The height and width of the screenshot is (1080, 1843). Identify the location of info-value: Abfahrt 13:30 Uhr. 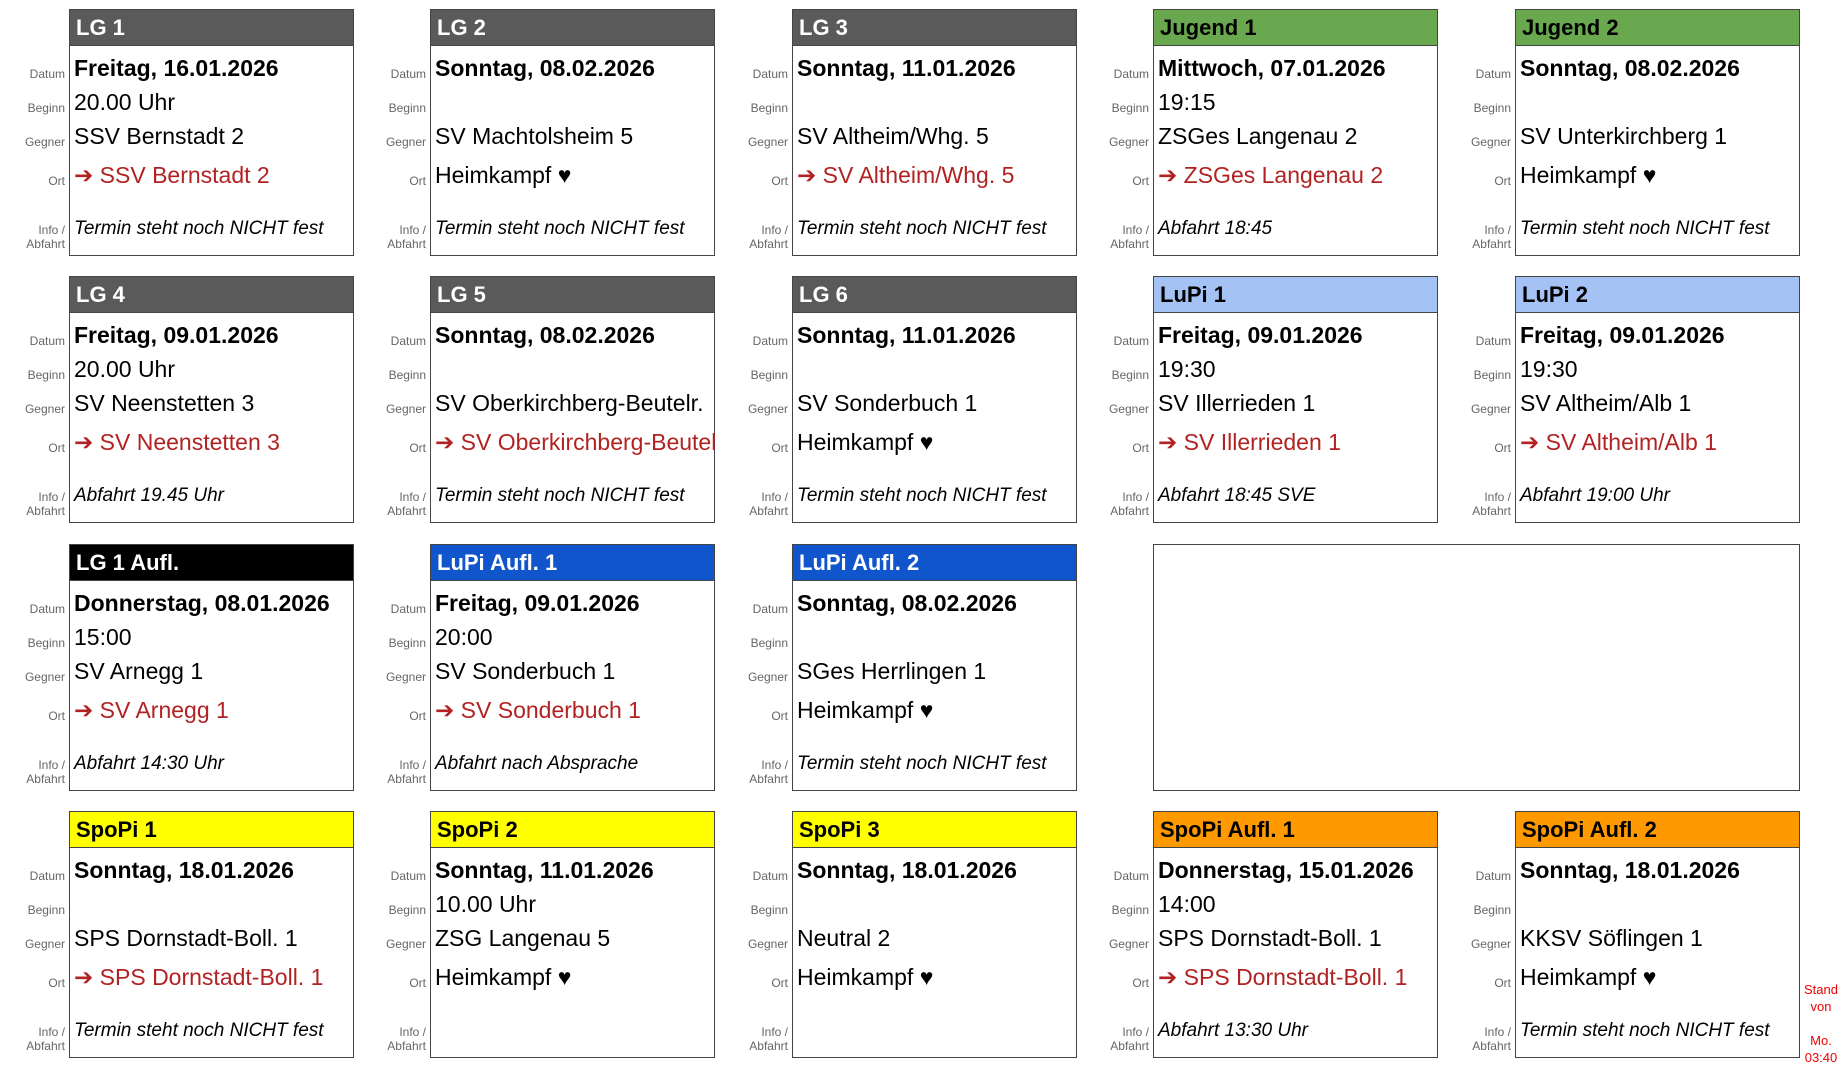
(1233, 1030).